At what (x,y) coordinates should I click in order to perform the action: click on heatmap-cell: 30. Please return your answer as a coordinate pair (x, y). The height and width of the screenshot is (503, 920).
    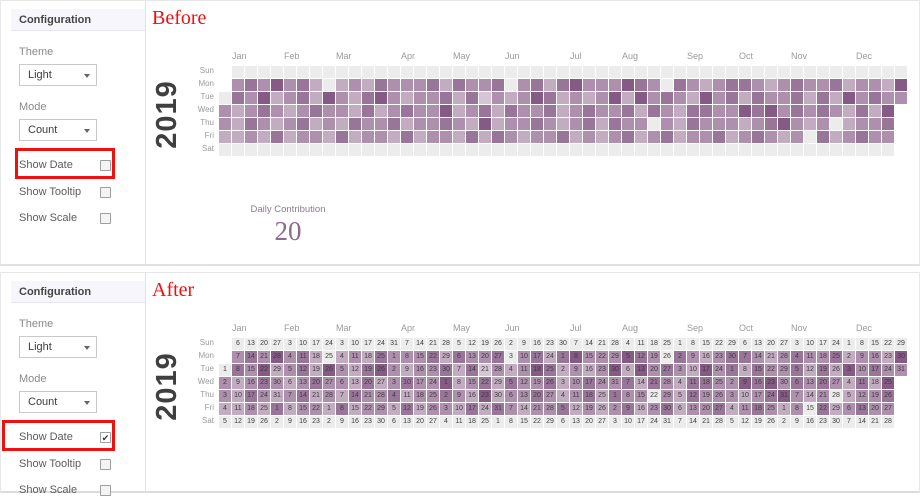
    Looking at the image, I should click on (901, 356).